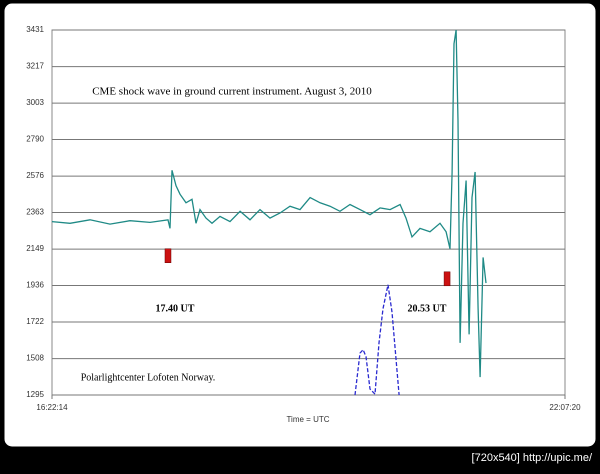 The image size is (600, 474). What do you see at coordinates (307, 419) in the screenshot?
I see `x-axis-label: Time = UTC` at bounding box center [307, 419].